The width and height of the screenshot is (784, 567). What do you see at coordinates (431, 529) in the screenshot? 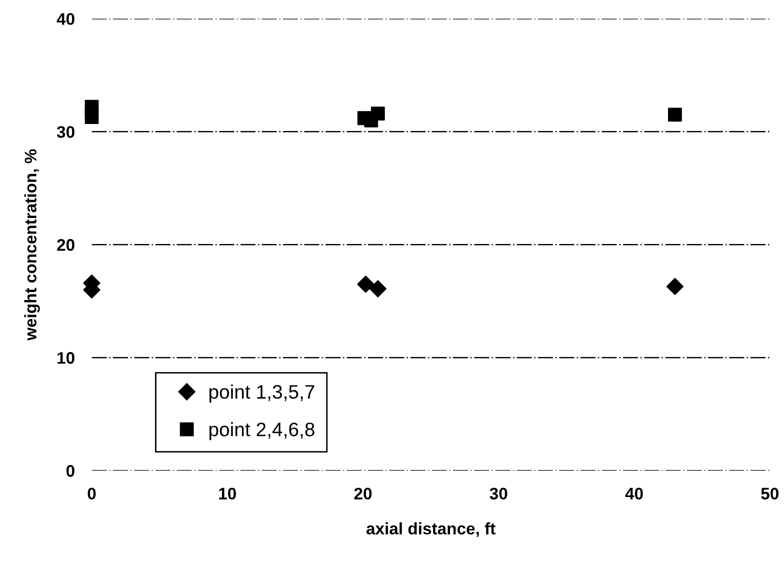
I see `x-axis-title: axial distance, ft` at bounding box center [431, 529].